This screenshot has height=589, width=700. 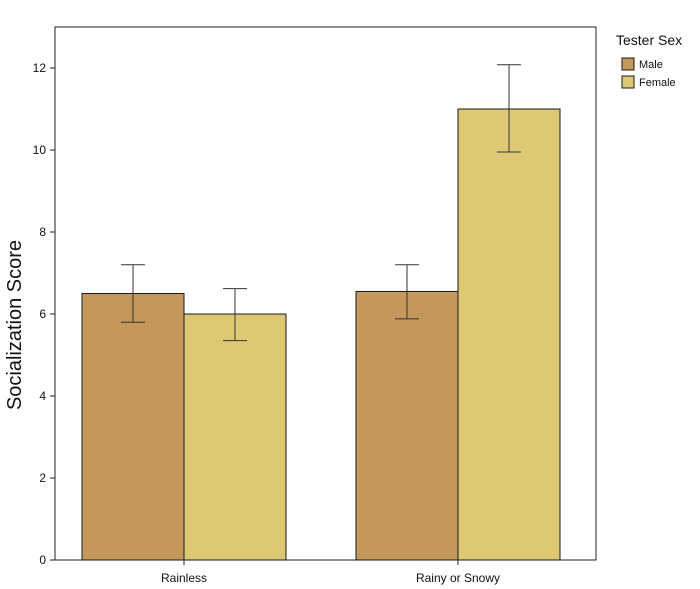 What do you see at coordinates (628, 64) in the screenshot?
I see `legend-swatch-male` at bounding box center [628, 64].